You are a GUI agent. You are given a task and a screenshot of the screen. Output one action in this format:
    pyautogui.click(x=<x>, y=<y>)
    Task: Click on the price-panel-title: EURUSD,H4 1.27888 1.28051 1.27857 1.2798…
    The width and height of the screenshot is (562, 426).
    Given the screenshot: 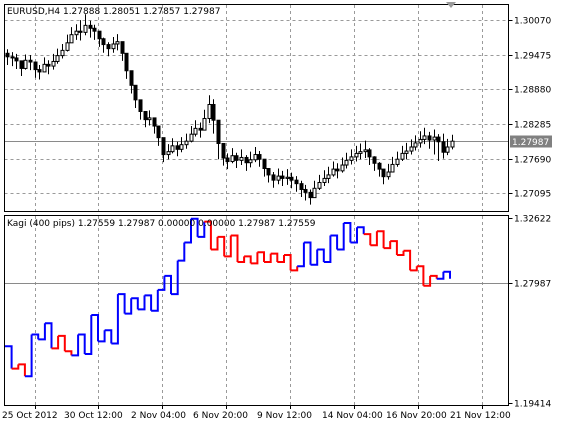 What is the action you would take?
    pyautogui.click(x=113, y=12)
    